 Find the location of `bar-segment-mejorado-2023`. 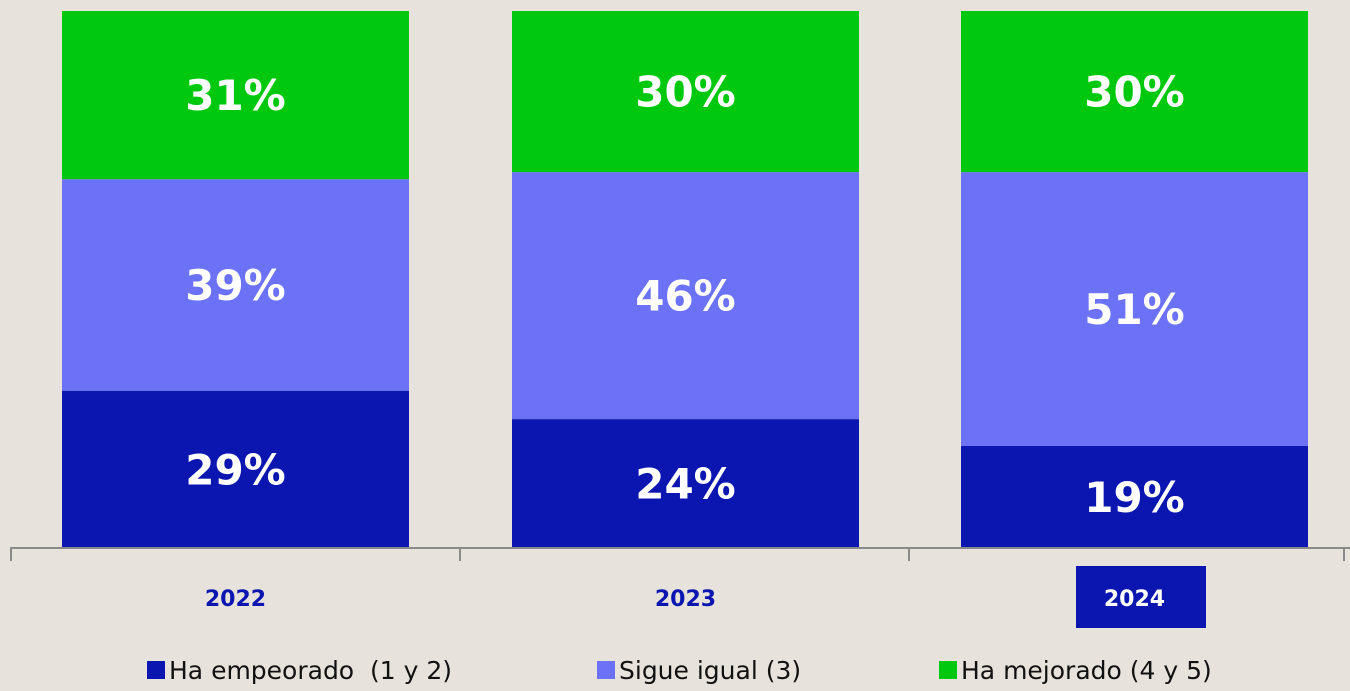

bar-segment-mejorado-2023 is located at coordinates (685, 92).